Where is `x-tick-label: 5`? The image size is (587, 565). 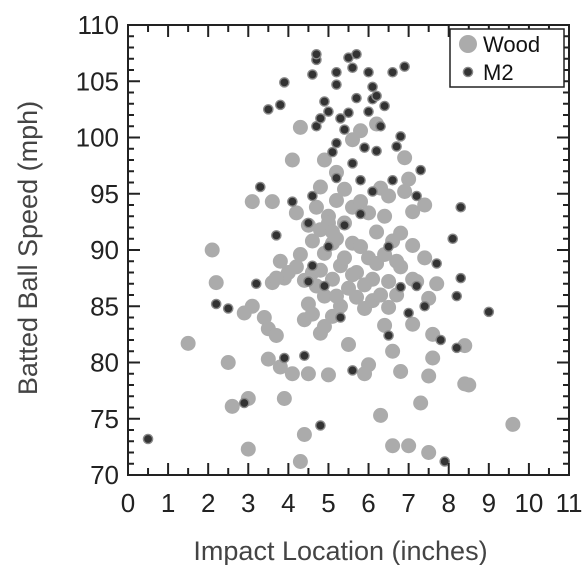 x-tick-label: 5 is located at coordinates (328, 503).